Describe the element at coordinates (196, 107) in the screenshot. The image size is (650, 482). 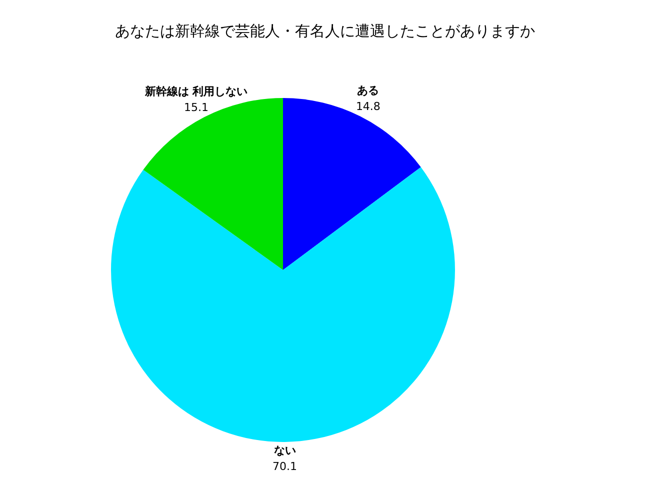
I see `data-label: 15.1` at that location.